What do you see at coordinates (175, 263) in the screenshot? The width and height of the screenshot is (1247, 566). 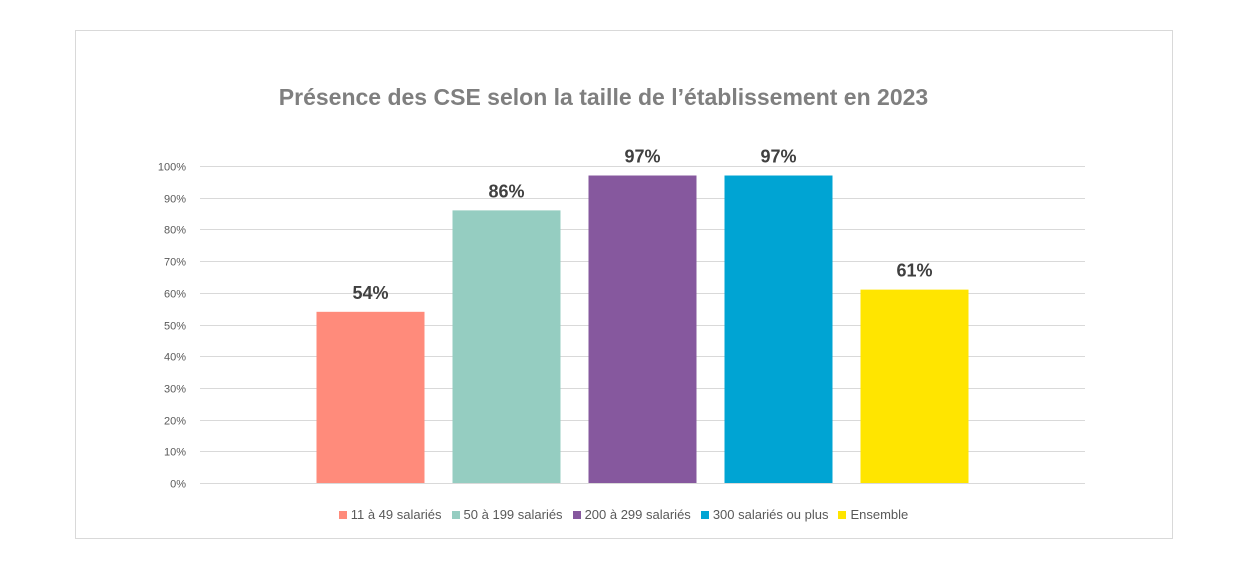 I see `y-tick-label: 70%` at bounding box center [175, 263].